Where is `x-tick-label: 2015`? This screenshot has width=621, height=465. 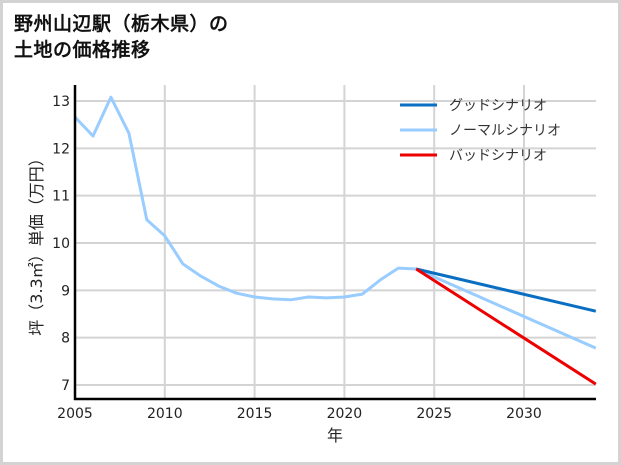 x-tick-label: 2015 is located at coordinates (255, 414).